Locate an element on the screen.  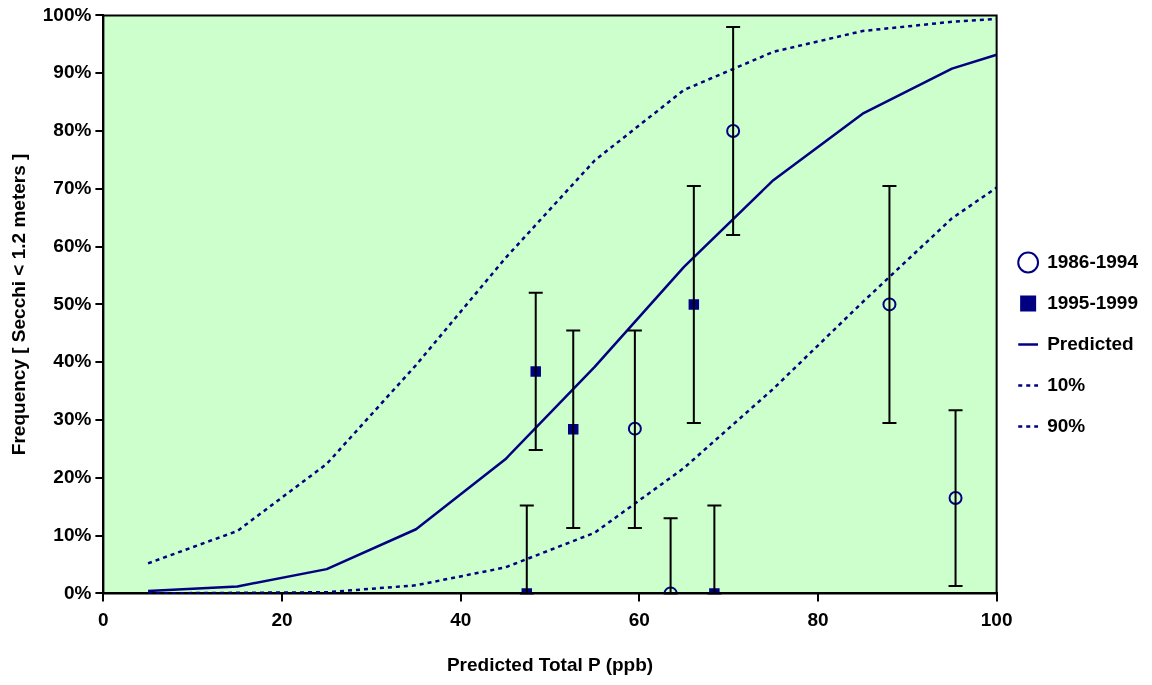
x-tick-label: 0 is located at coordinates (103, 620).